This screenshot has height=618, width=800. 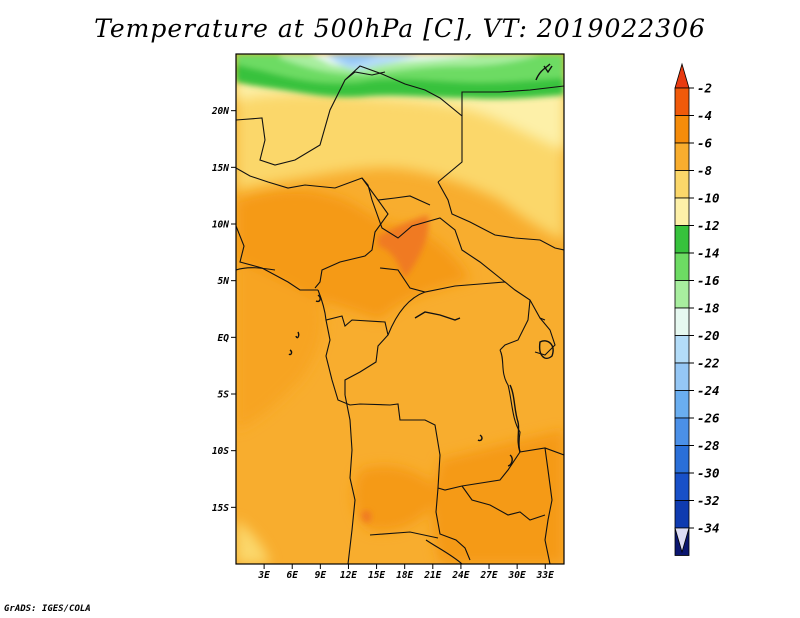 What do you see at coordinates (223, 310) in the screenshot?
I see `latitude-axis: 20N 15N 10N 5N EQ 5S 10S 15S` at bounding box center [223, 310].